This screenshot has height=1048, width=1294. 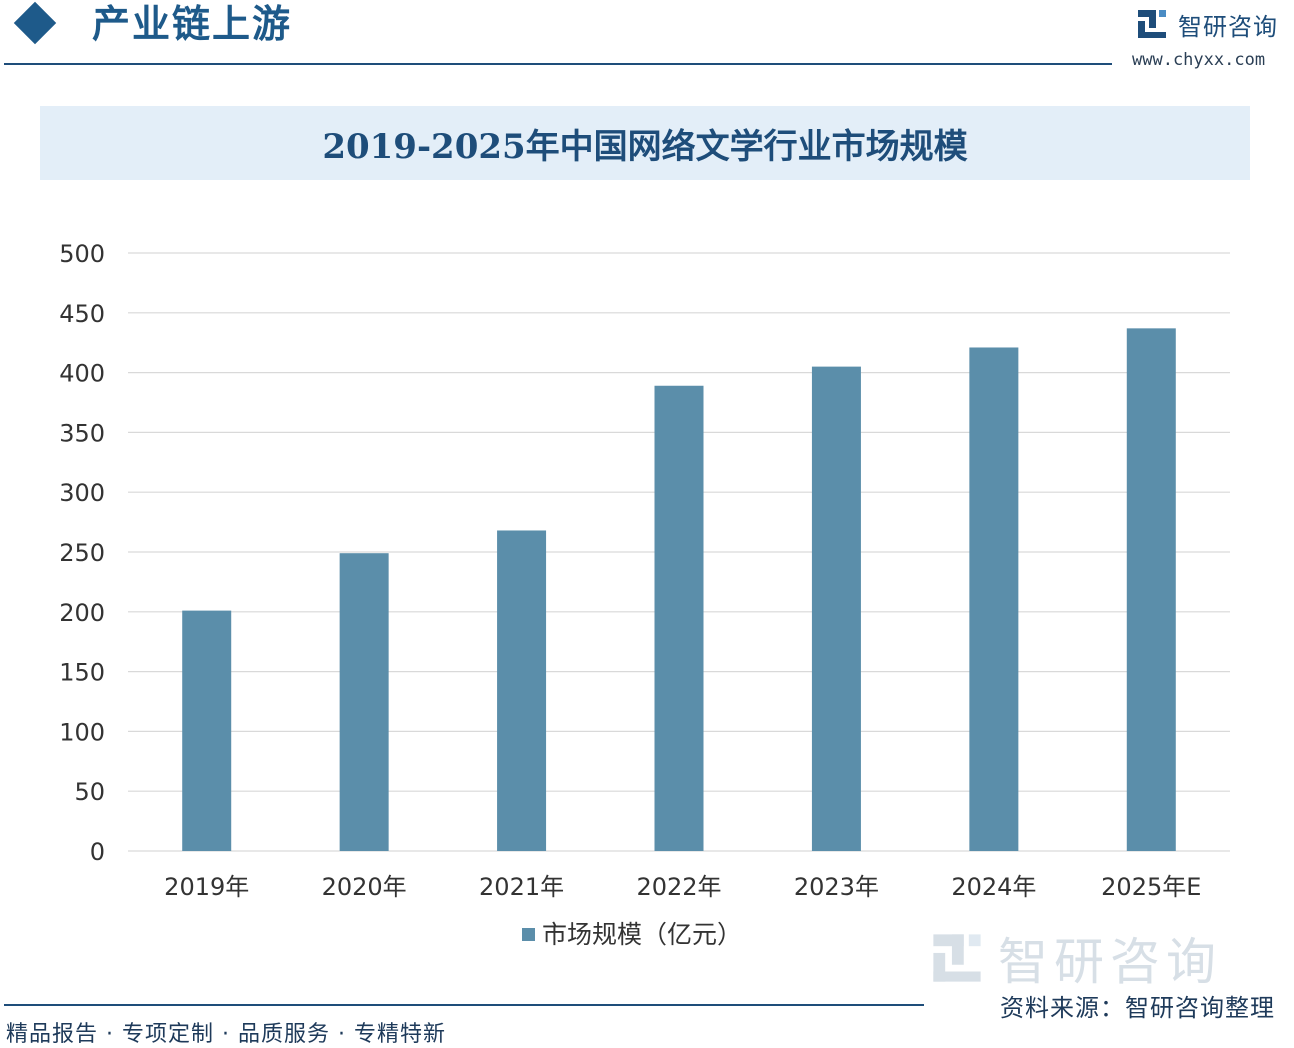 What do you see at coordinates (1199, 60) in the screenshot?
I see `brand-url: www.chyxx.com` at bounding box center [1199, 60].